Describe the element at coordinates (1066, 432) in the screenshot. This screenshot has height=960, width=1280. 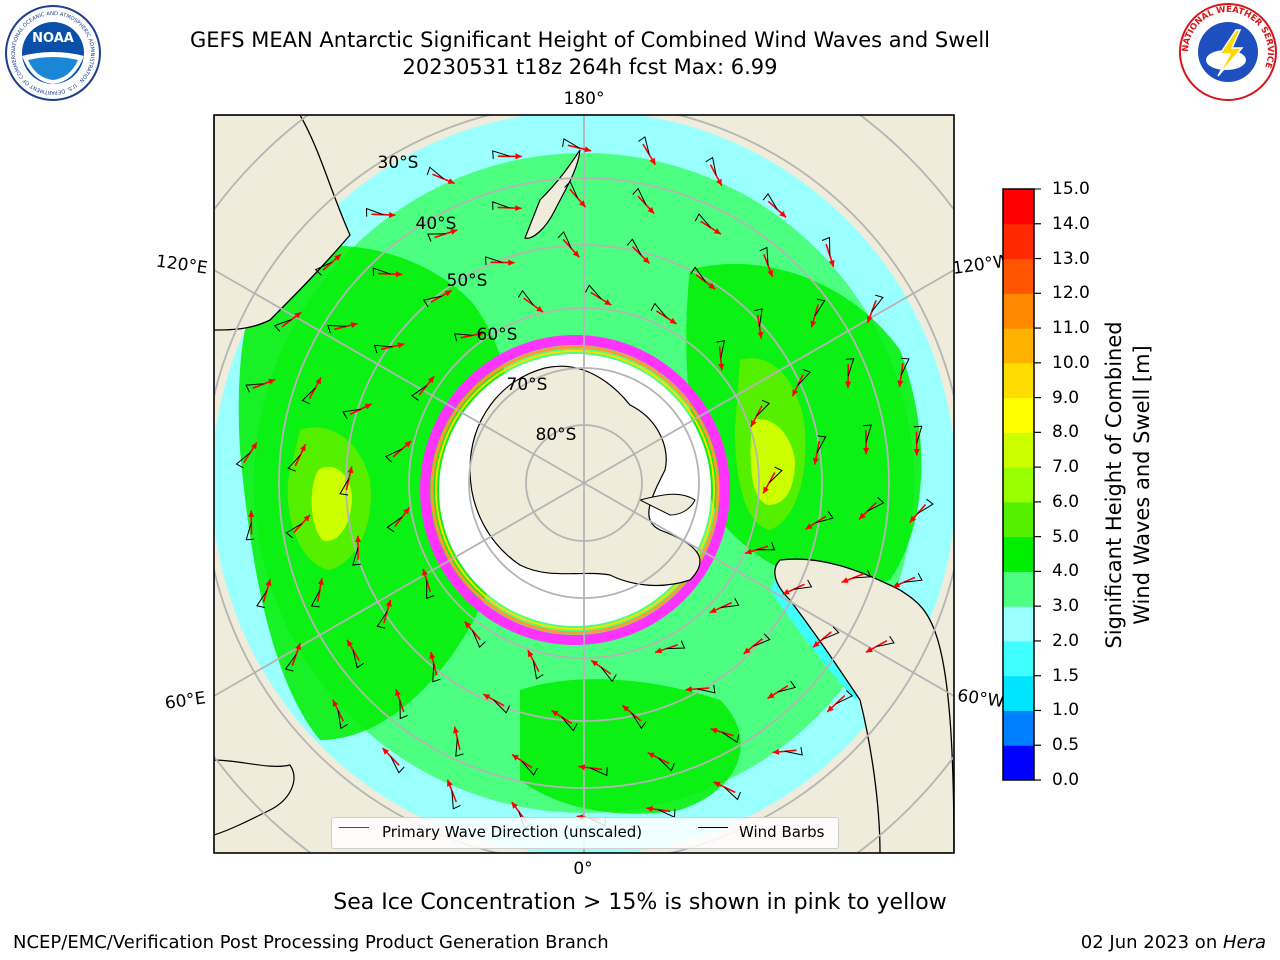
I see `colorbar-tick-label: 8.0` at that location.